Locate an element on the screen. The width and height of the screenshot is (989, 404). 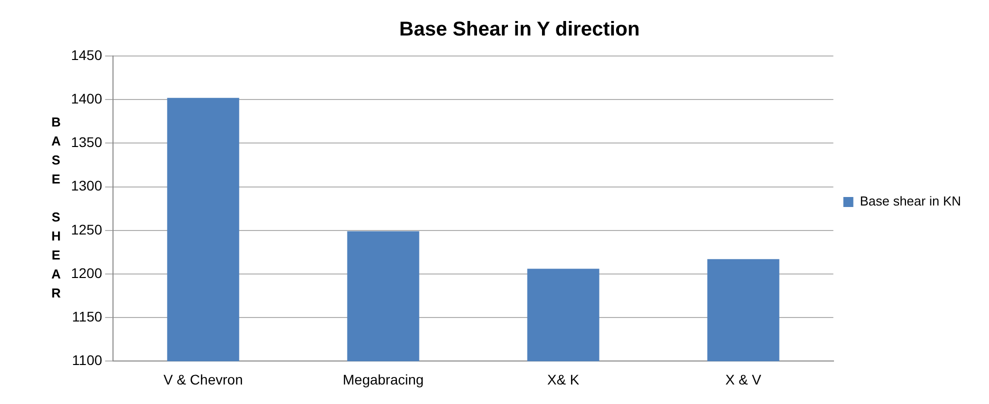
y-tick-label: 1200 is located at coordinates (86, 272).